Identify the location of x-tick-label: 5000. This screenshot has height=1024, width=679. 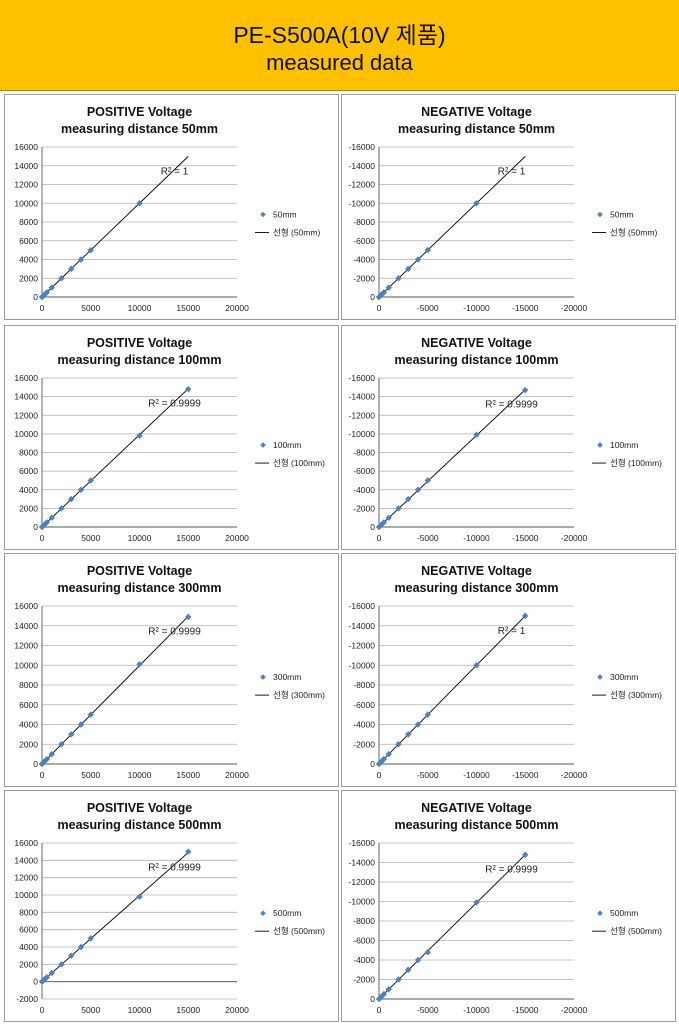
(90, 1010).